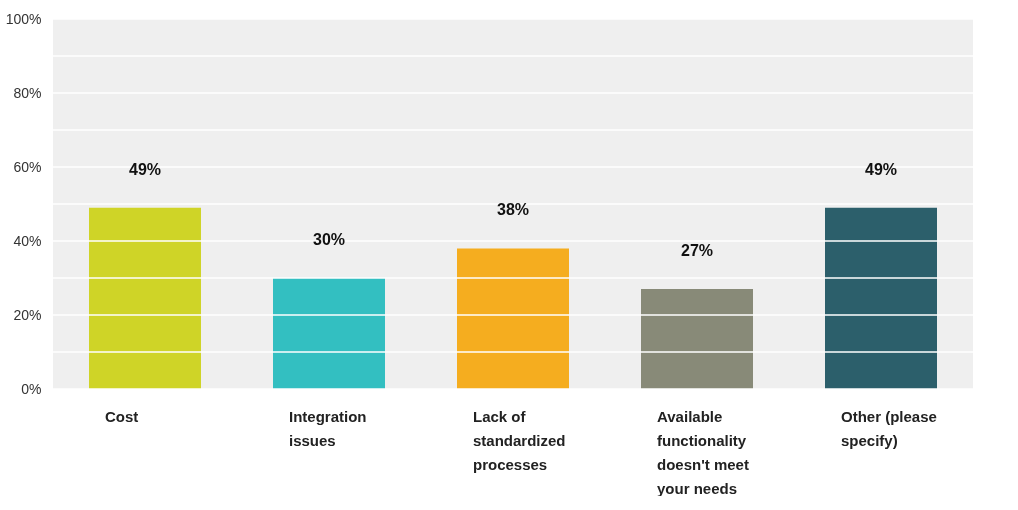 This screenshot has height=510, width=1018. What do you see at coordinates (329, 239) in the screenshot?
I see `data-label: 30%` at bounding box center [329, 239].